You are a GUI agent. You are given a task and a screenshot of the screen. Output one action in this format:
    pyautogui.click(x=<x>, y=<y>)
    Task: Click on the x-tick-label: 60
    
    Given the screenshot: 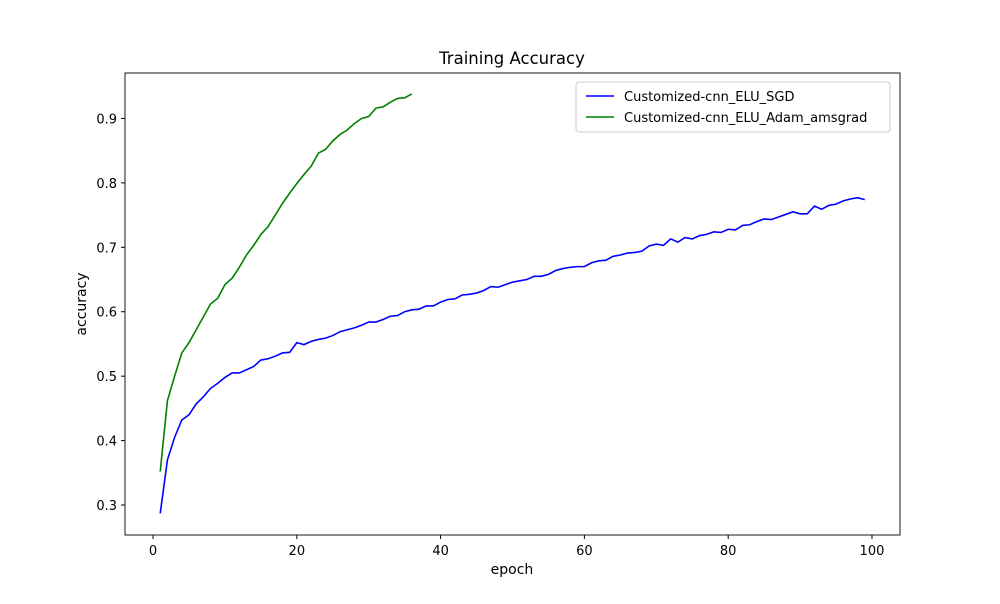 What is the action you would take?
    pyautogui.click(x=584, y=551)
    